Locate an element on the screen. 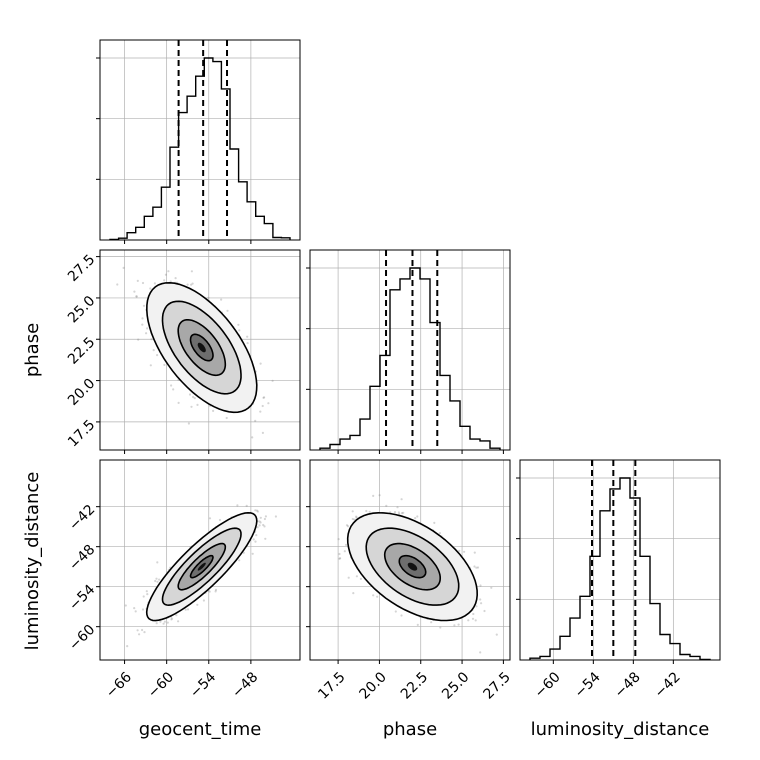  x-tick-label: 22.5 is located at coordinates (414, 685).